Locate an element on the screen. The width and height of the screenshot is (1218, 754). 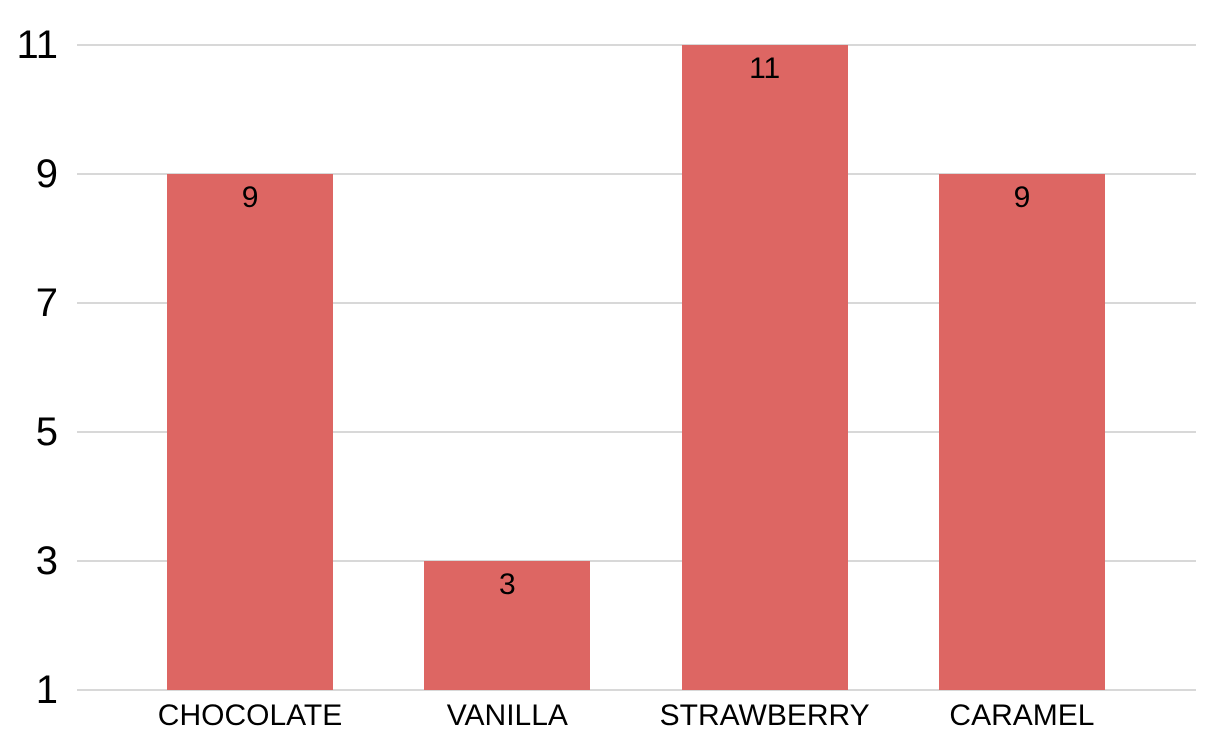
y-tick-label-3: 3 is located at coordinates (46, 561).